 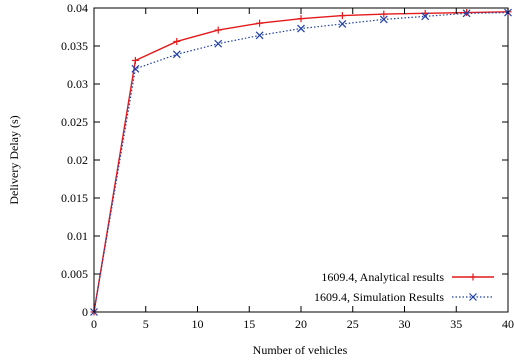 What do you see at coordinates (74, 122) in the screenshot?
I see `y-tick-label: 0.025` at bounding box center [74, 122].